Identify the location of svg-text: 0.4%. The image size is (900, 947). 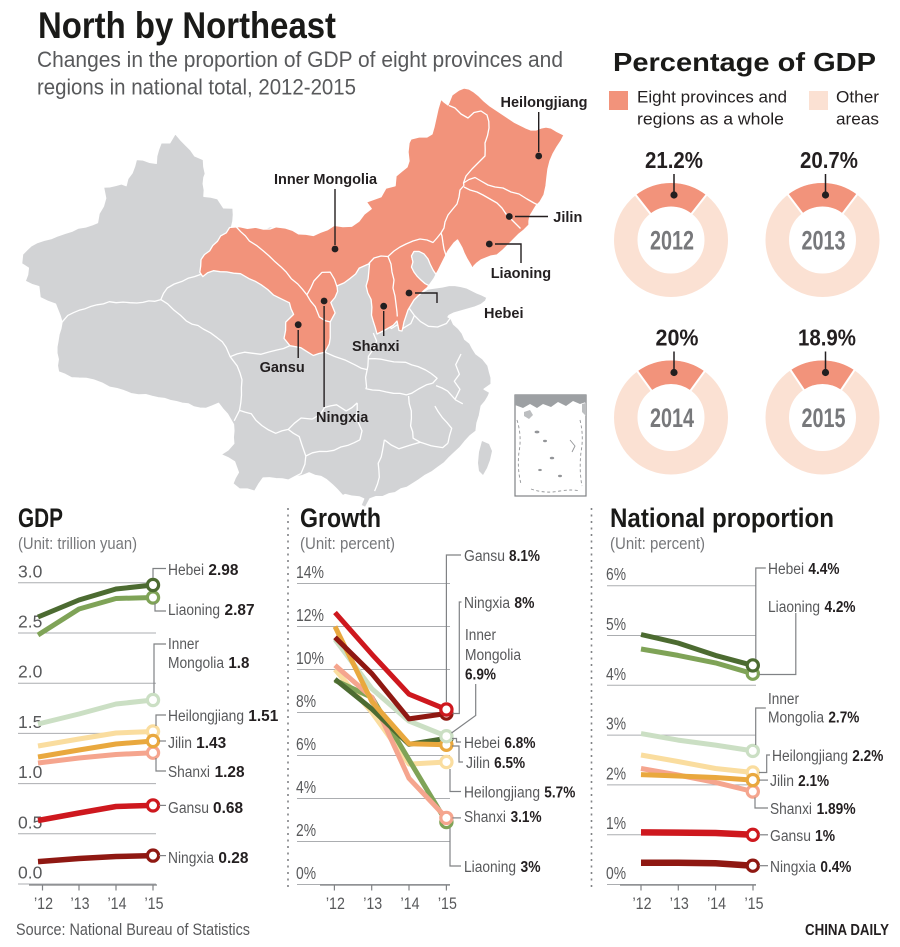
(835, 867).